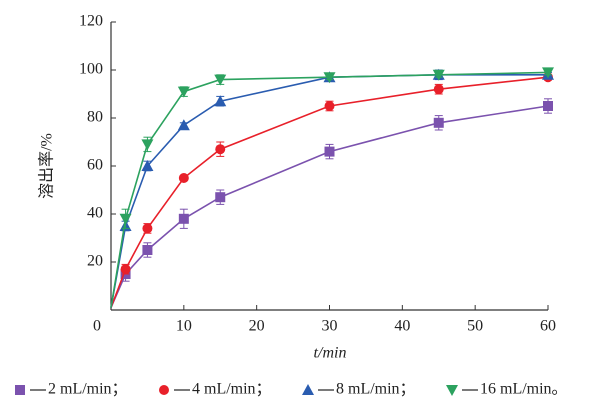 This screenshot has height=406, width=600. I want to click on x-tick-label: 0, so click(97, 326).